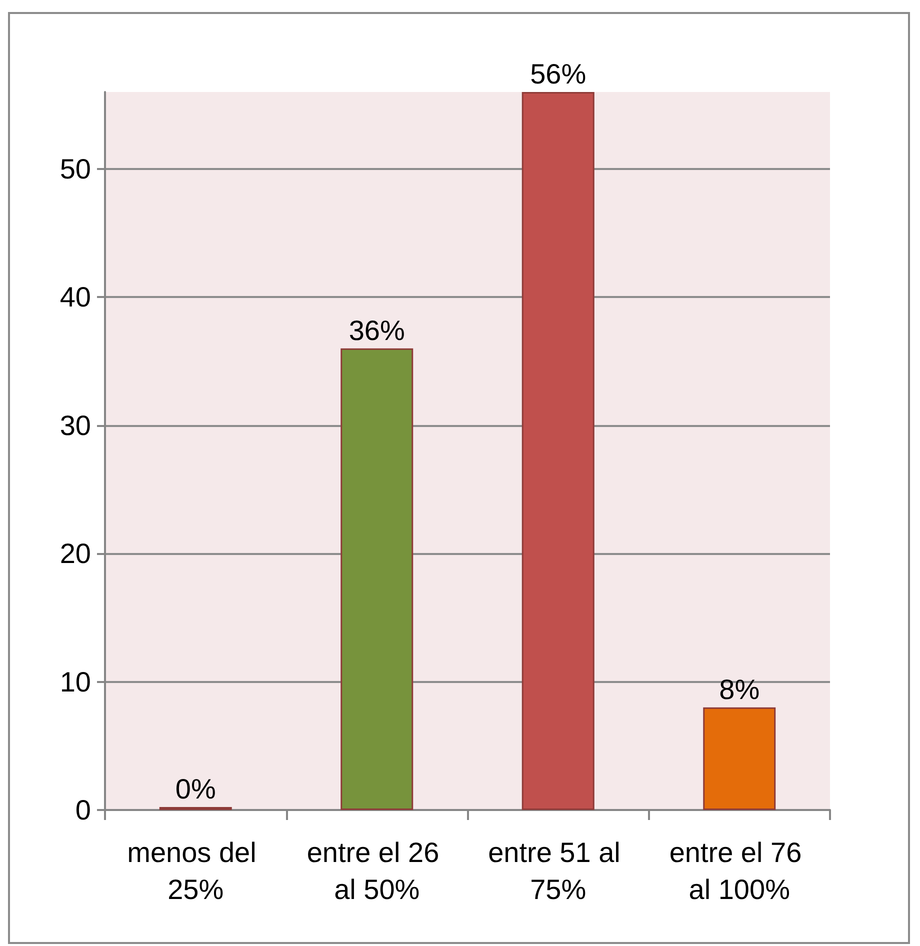 This screenshot has height=946, width=920. What do you see at coordinates (558, 871) in the screenshot?
I see `x-tick-label: entre 51 al 75%` at bounding box center [558, 871].